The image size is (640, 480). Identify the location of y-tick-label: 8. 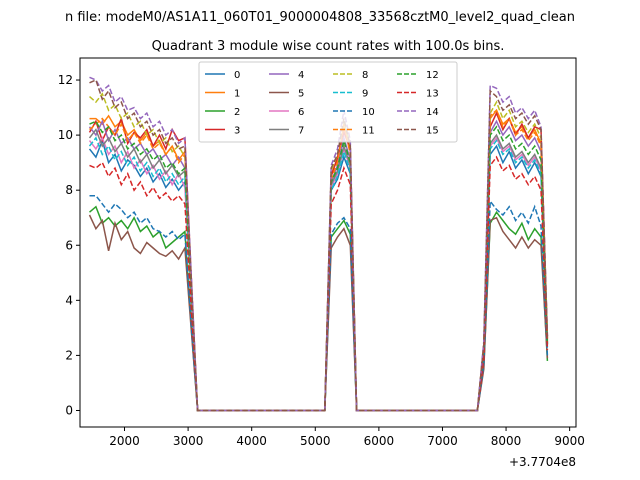
(69, 190).